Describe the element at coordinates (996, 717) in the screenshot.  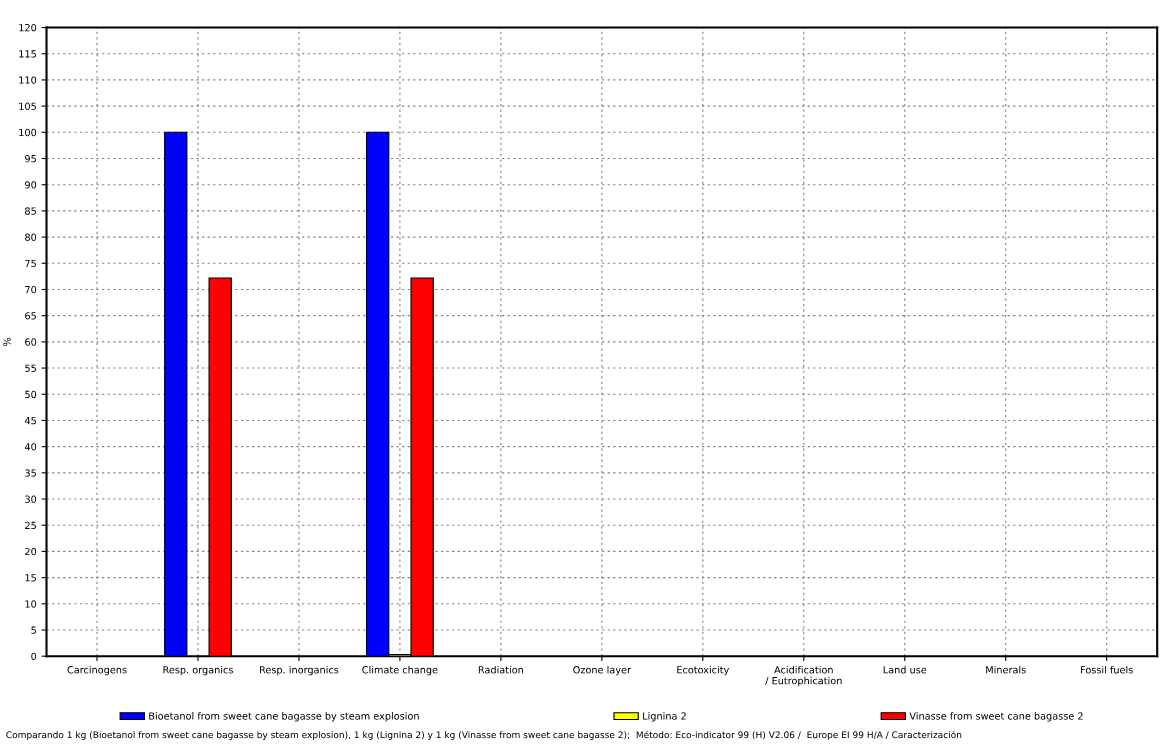
I see `legend-label: Vinasse from sweet cane bagasse 2` at that location.